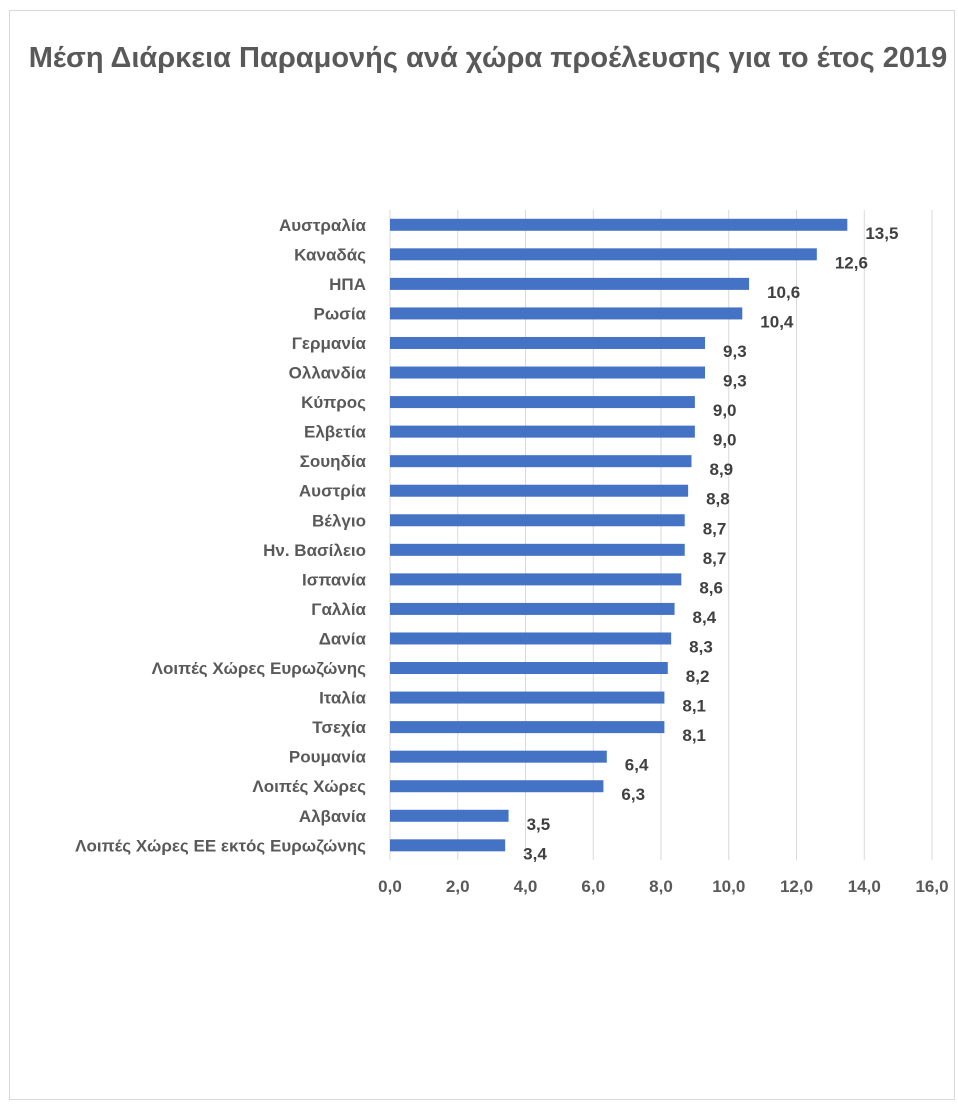 The height and width of the screenshot is (1108, 958). Describe the element at coordinates (342, 698) in the screenshot. I see `category-label: Ιταλία` at that location.